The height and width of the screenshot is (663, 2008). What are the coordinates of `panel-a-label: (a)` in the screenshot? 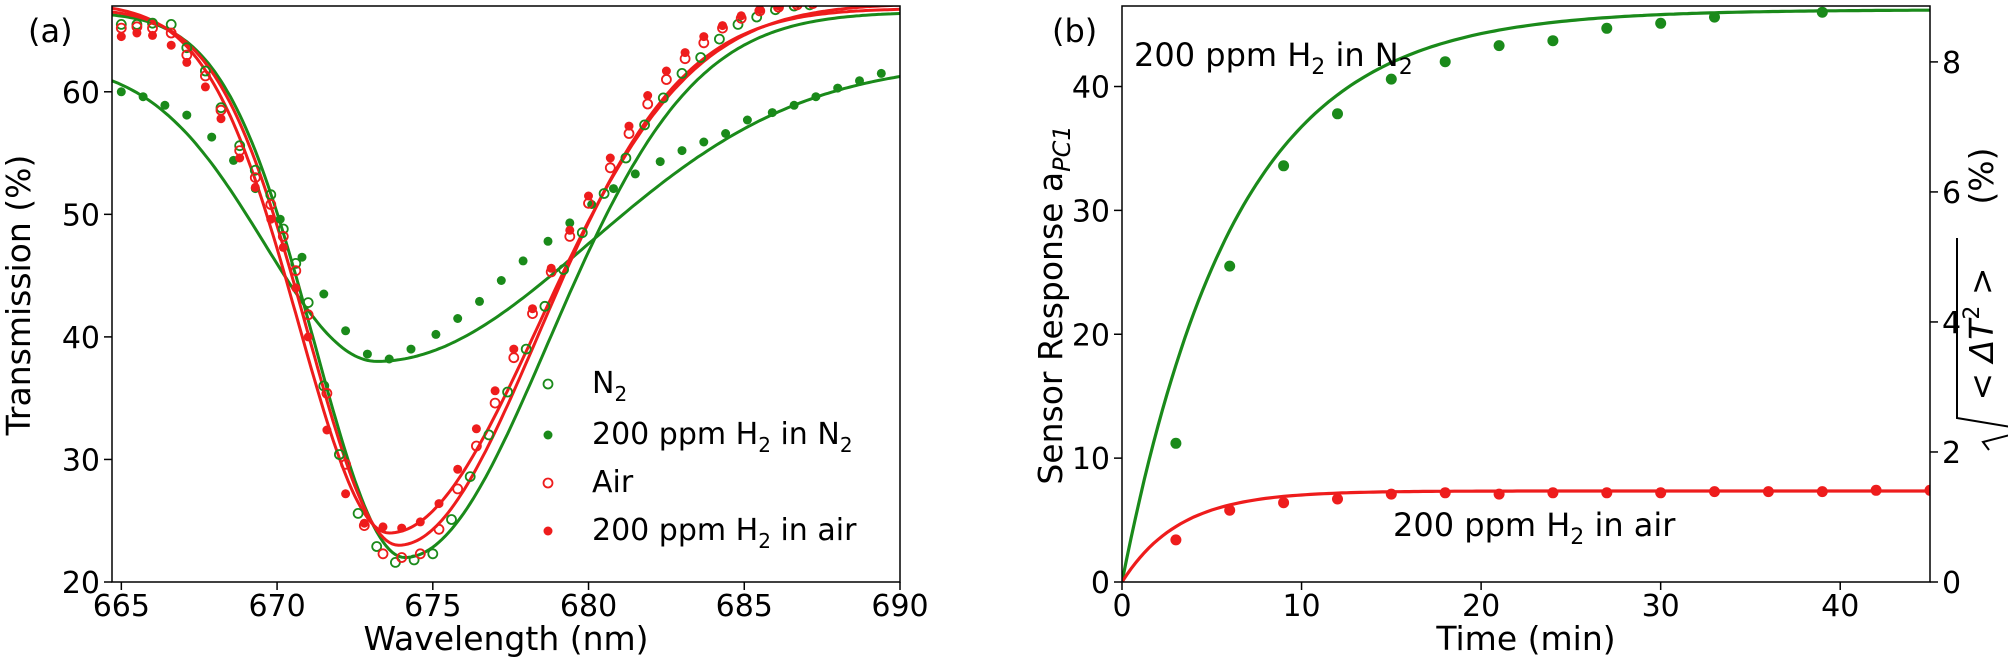 It's located at (50, 31).